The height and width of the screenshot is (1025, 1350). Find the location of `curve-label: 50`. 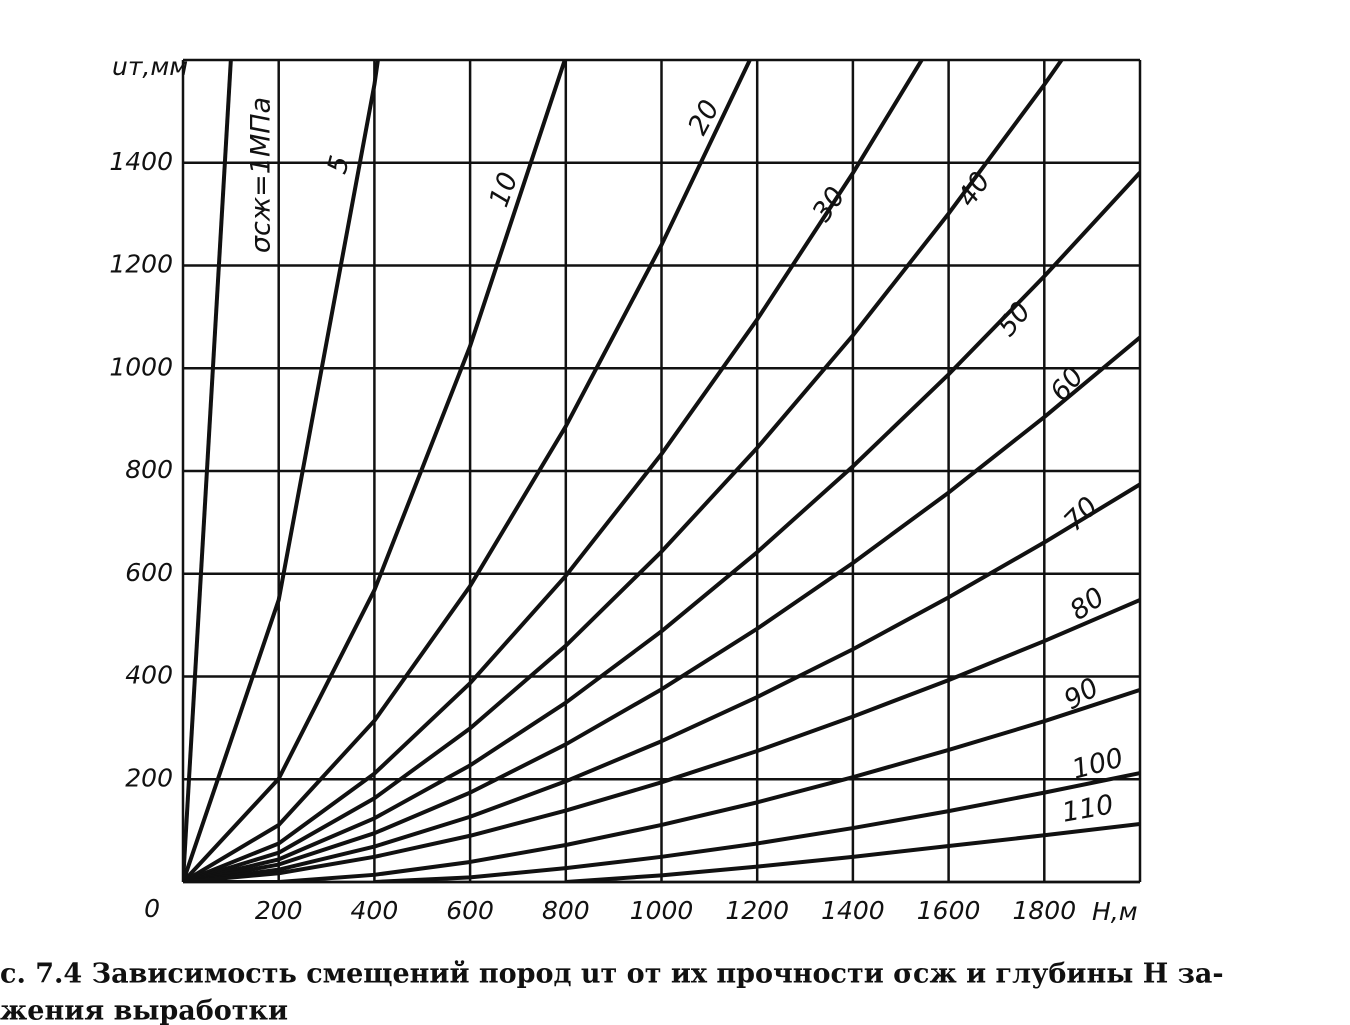

curve-label: 50 is located at coordinates (1014, 319).